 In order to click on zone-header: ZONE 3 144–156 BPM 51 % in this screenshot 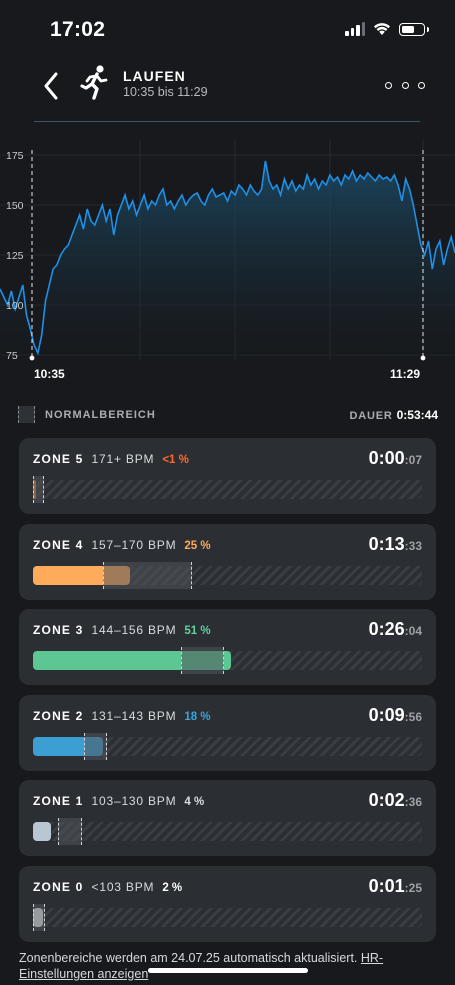, I will do `click(122, 630)`.